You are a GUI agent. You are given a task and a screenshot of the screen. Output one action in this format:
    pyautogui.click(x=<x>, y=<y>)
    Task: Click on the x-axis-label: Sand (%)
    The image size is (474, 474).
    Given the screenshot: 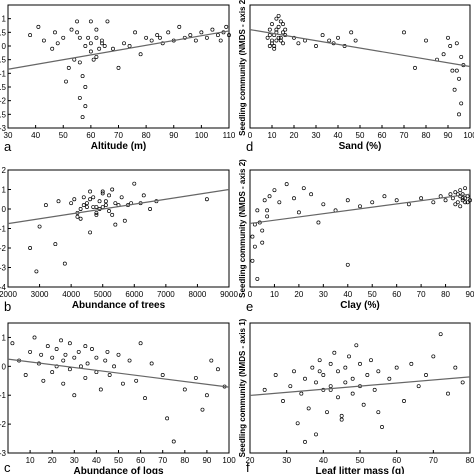 What is the action you would take?
    pyautogui.click(x=360, y=146)
    